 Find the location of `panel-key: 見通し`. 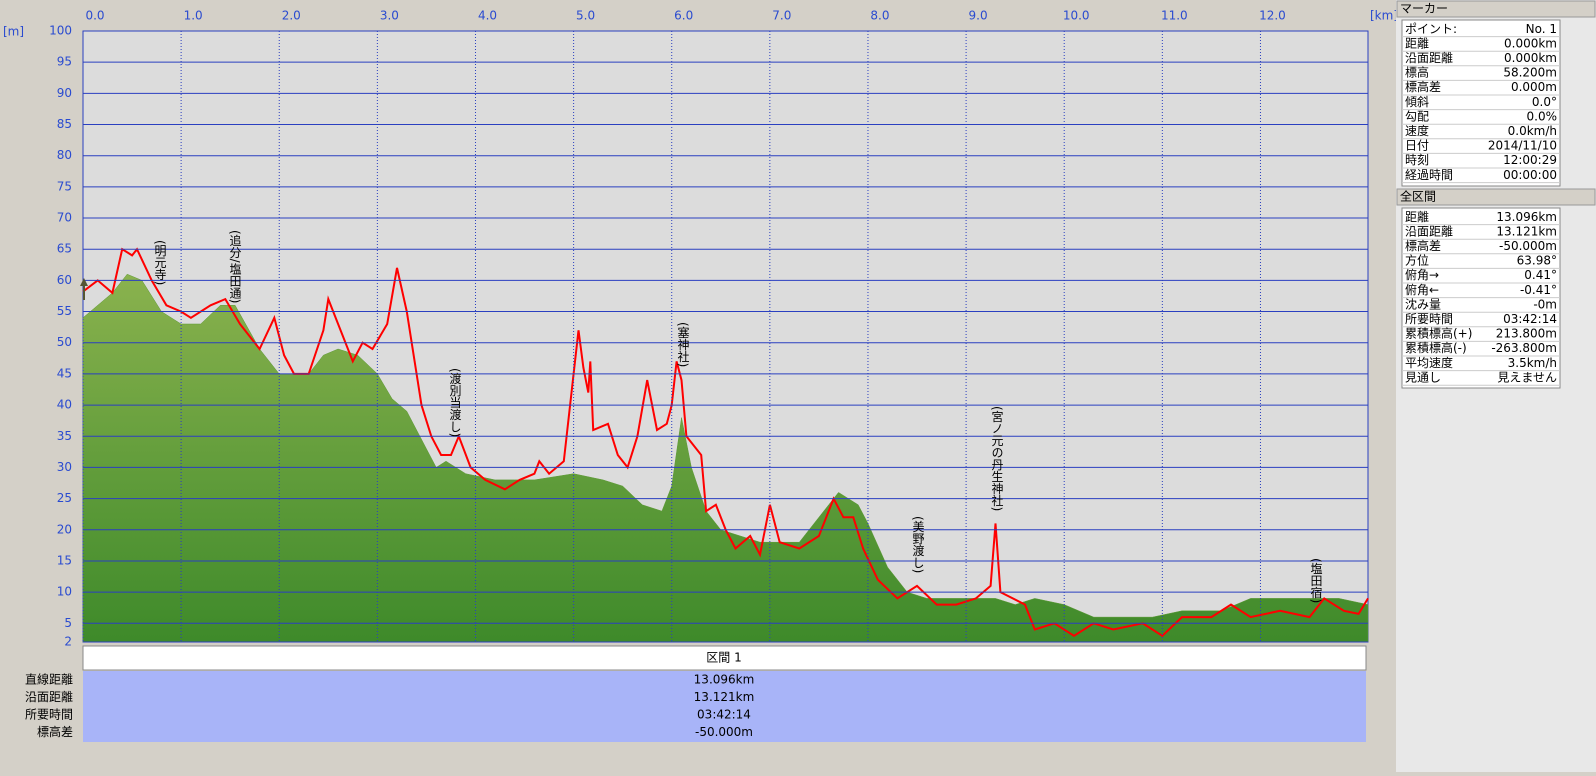

panel-key: 見通し is located at coordinates (1423, 377).